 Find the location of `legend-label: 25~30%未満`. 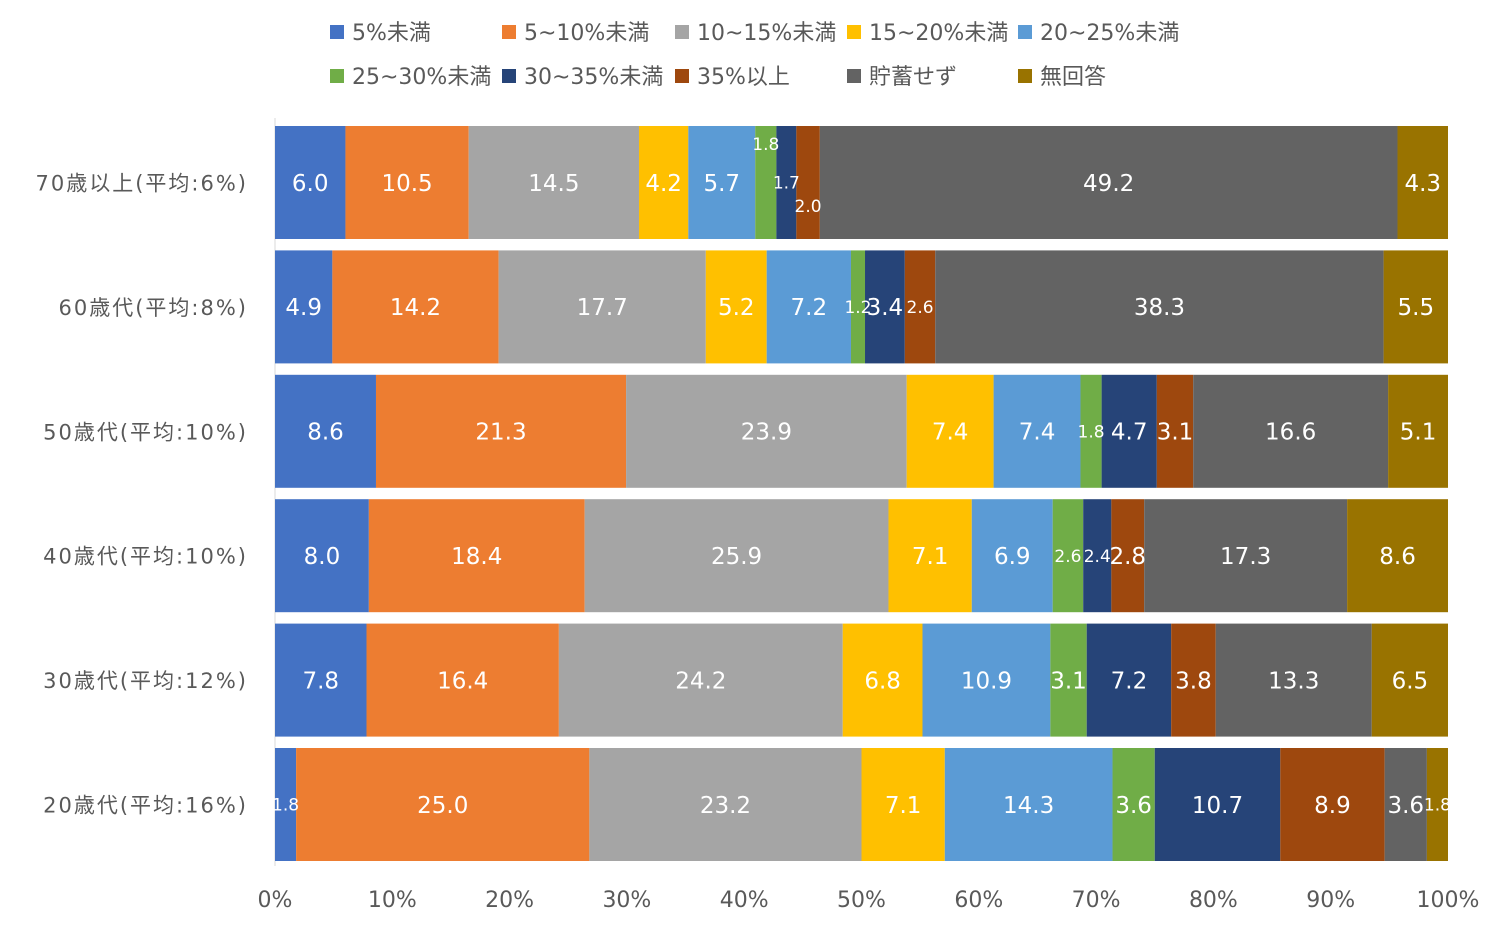

legend-label: 25~30%未満 is located at coordinates (421, 77).